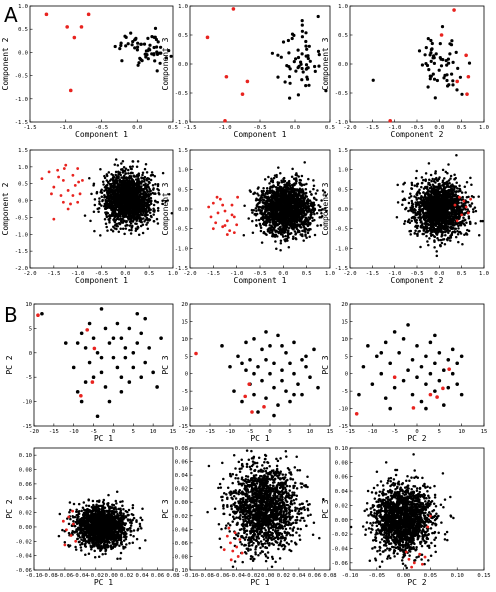  I want to click on x-tick-label: 0.0, so click(295, 128).